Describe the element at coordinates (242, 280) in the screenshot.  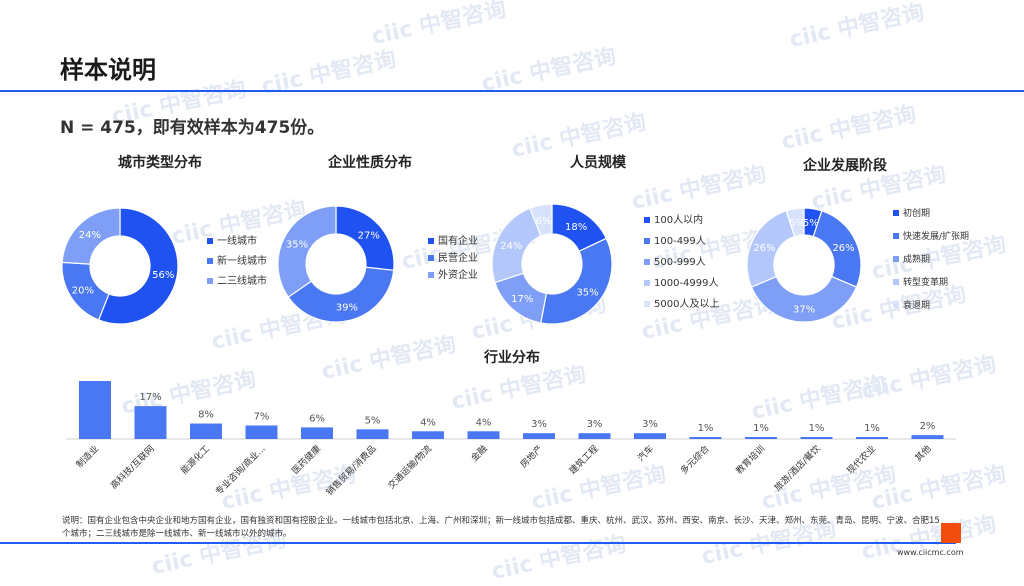
I see `legend-label: 二三线城市` at that location.